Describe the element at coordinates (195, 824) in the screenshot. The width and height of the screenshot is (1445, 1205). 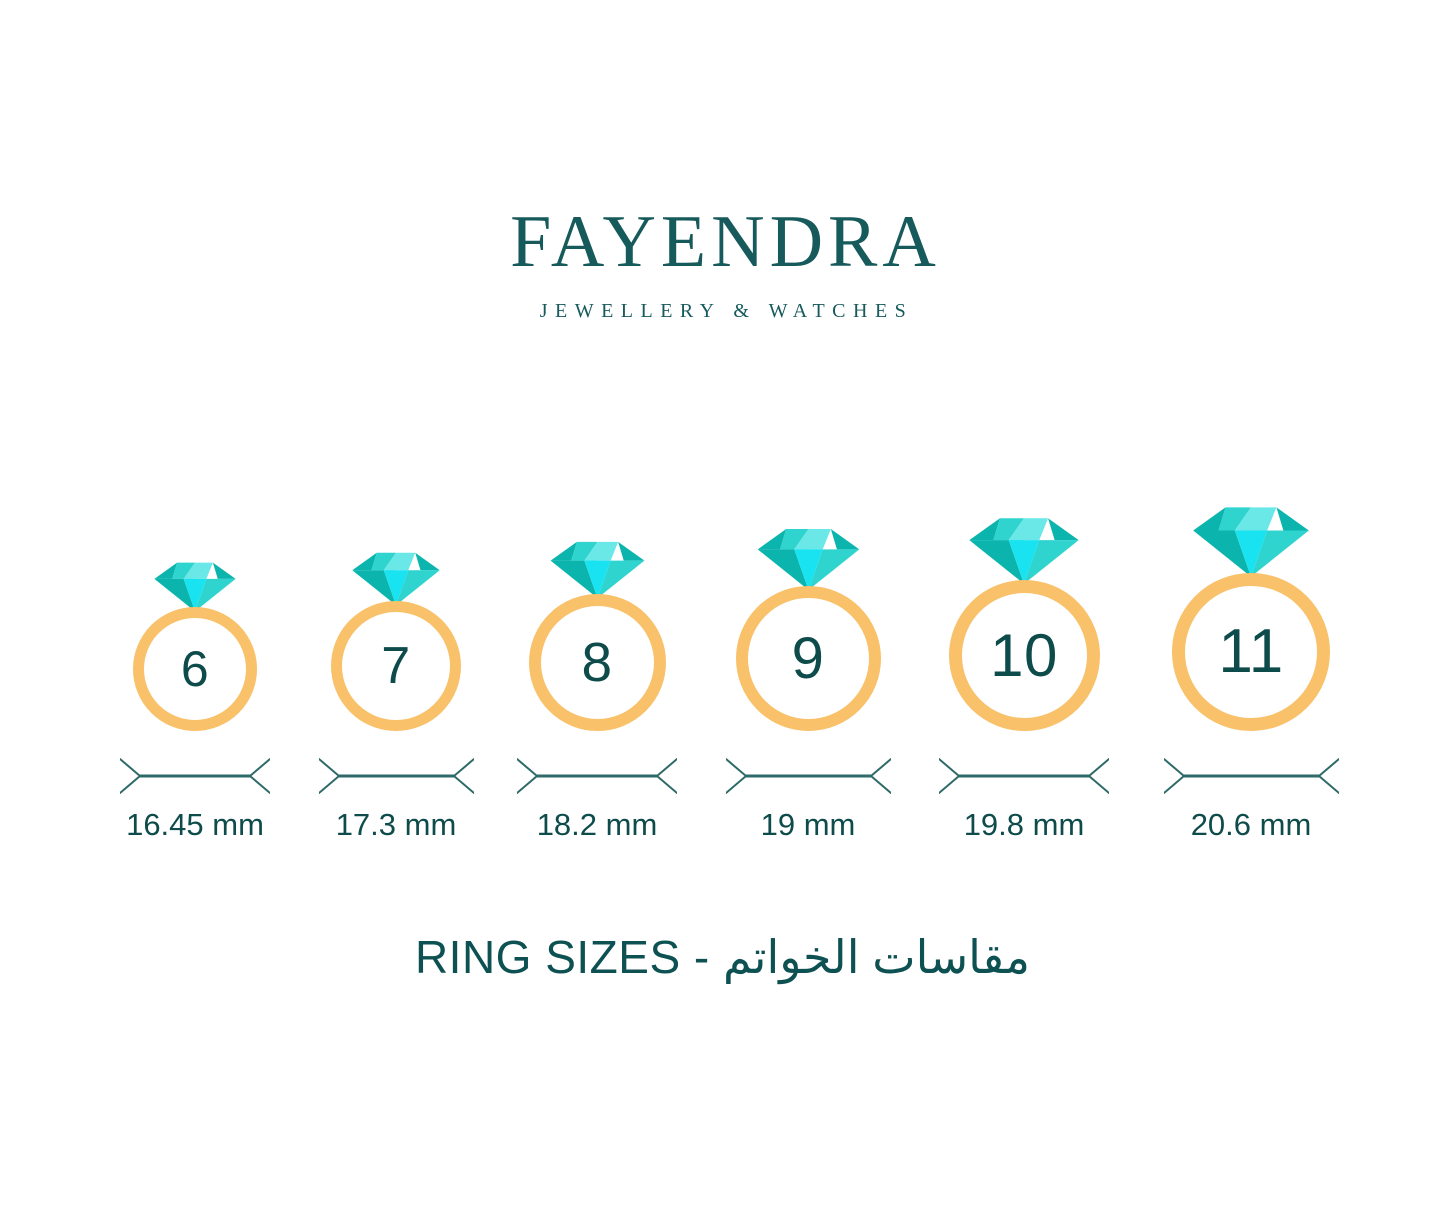
I see `ring-measurement-label: 16.45 mm` at that location.